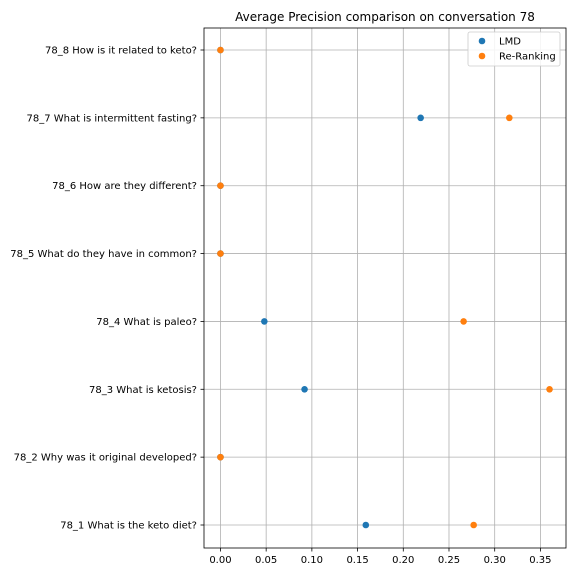 Image resolution: width=576 pixels, height=576 pixels. What do you see at coordinates (527, 57) in the screenshot?
I see `legend-label: Re-Ranking` at bounding box center [527, 57].